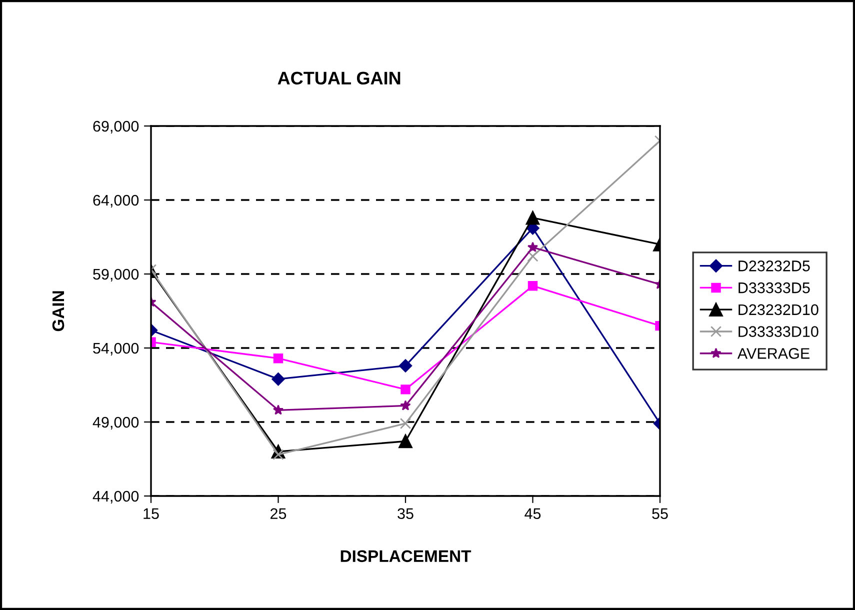 The image size is (855, 610). What do you see at coordinates (774, 266) in the screenshot?
I see `legend-label: D23232D5` at bounding box center [774, 266].